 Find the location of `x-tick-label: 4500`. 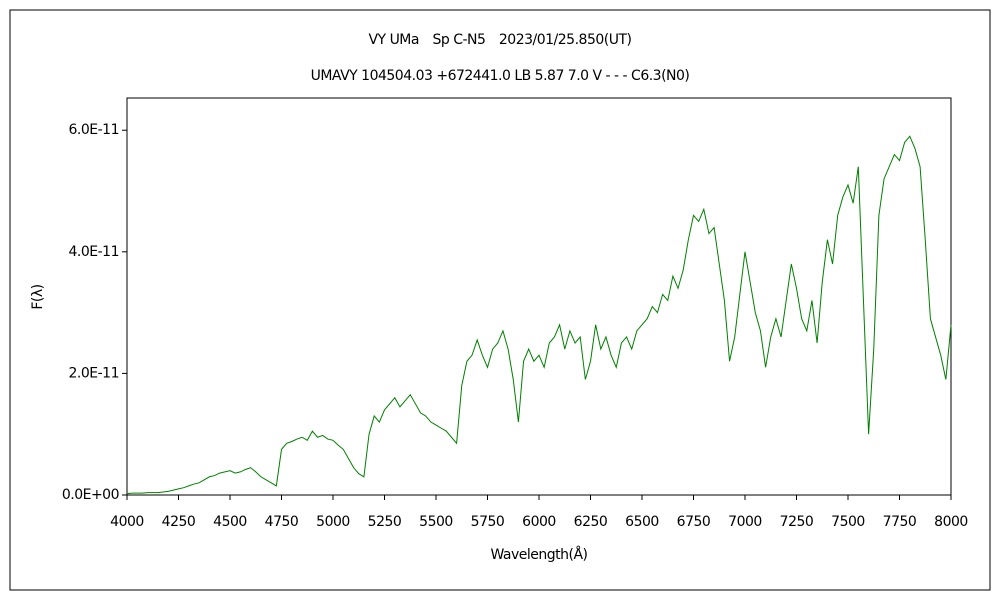

x-tick-label: 4500 is located at coordinates (230, 522).